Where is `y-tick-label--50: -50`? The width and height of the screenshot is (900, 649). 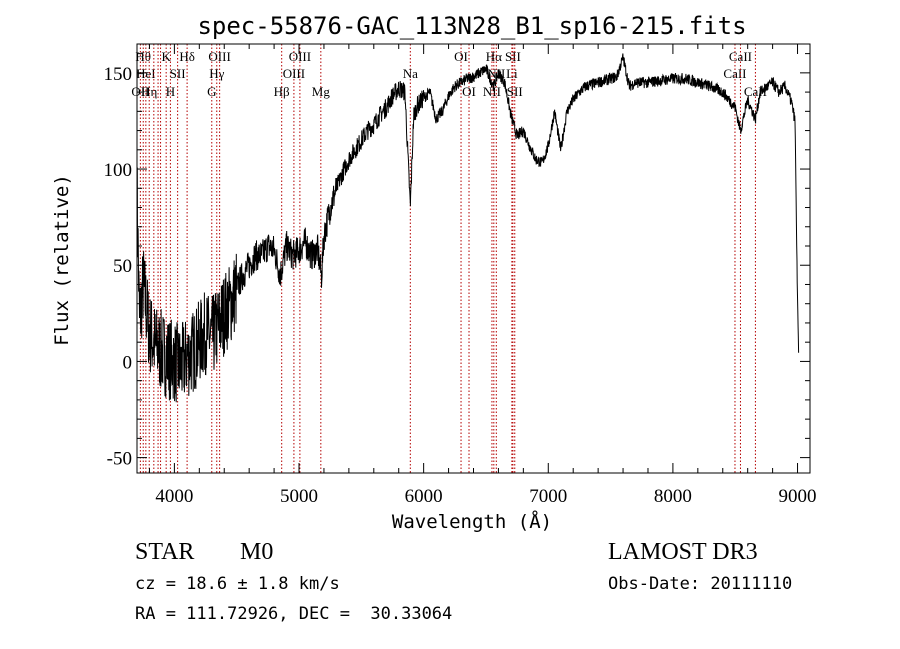
y-tick-label--50: -50 is located at coordinates (119, 459).